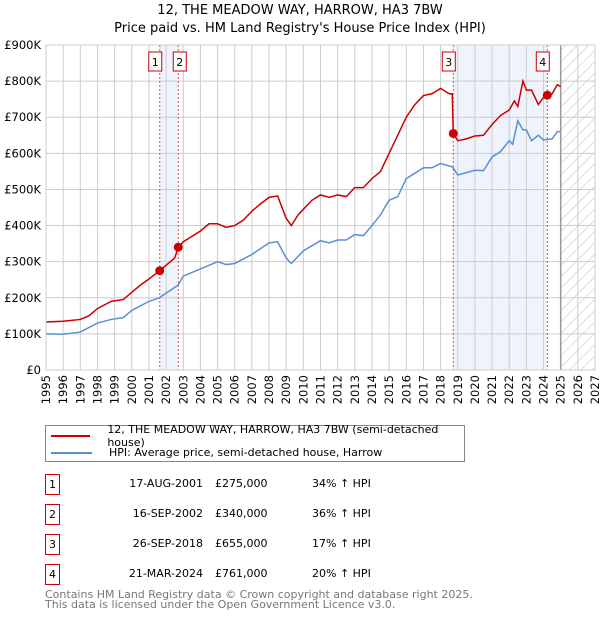 This screenshot has height=620, width=600. I want to click on sale-row: 2 16-SEP-2002 £340,000 36% ↑ HPI, so click(245, 514).